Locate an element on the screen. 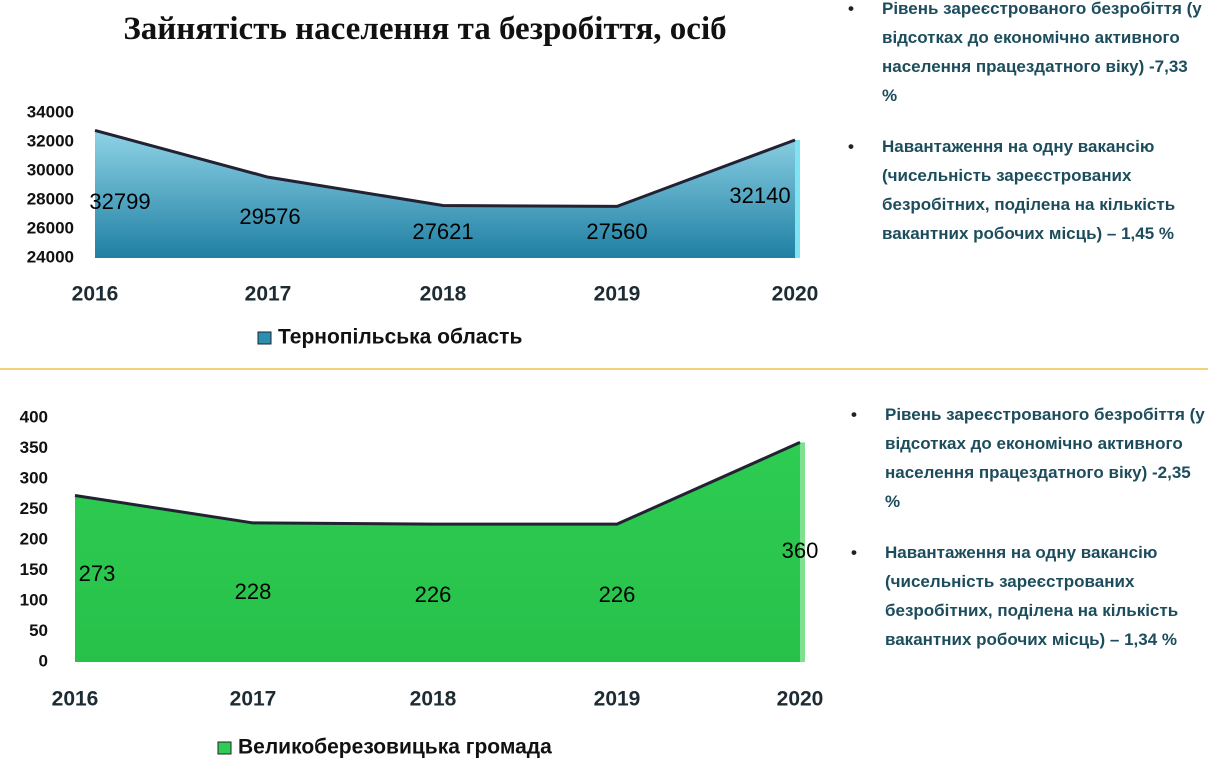  area is located at coordinates (445, 194).